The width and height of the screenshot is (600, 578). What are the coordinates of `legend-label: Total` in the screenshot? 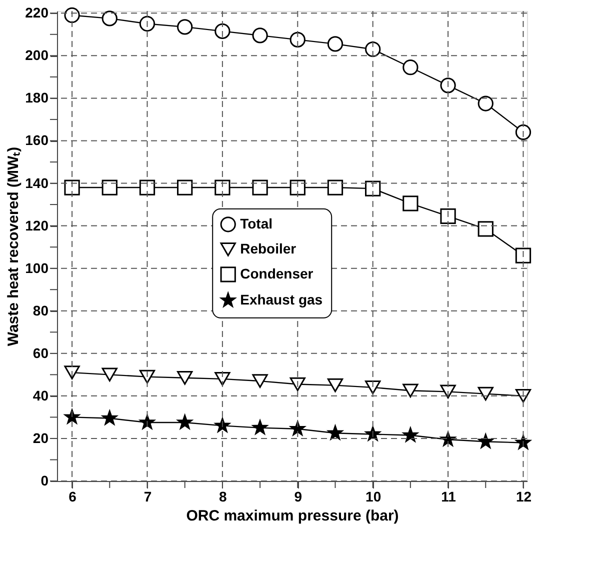 It's located at (256, 223).